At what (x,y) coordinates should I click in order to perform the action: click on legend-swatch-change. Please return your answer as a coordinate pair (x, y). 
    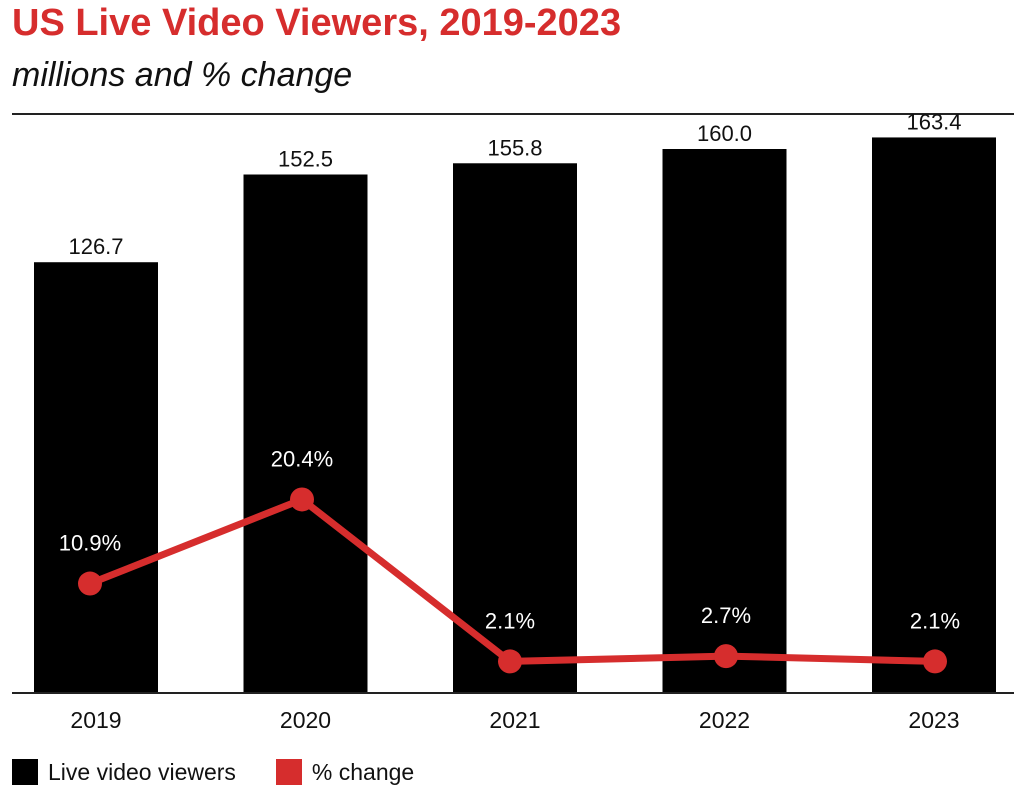
    Looking at the image, I should click on (288, 772).